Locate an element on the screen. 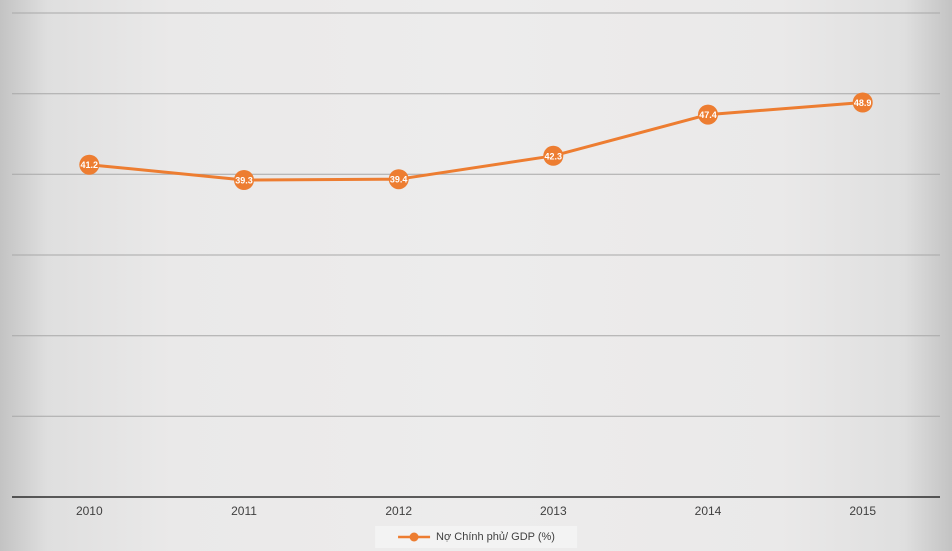 Image resolution: width=952 pixels, height=551 pixels. data-label-2014: 47.4 is located at coordinates (708, 115).